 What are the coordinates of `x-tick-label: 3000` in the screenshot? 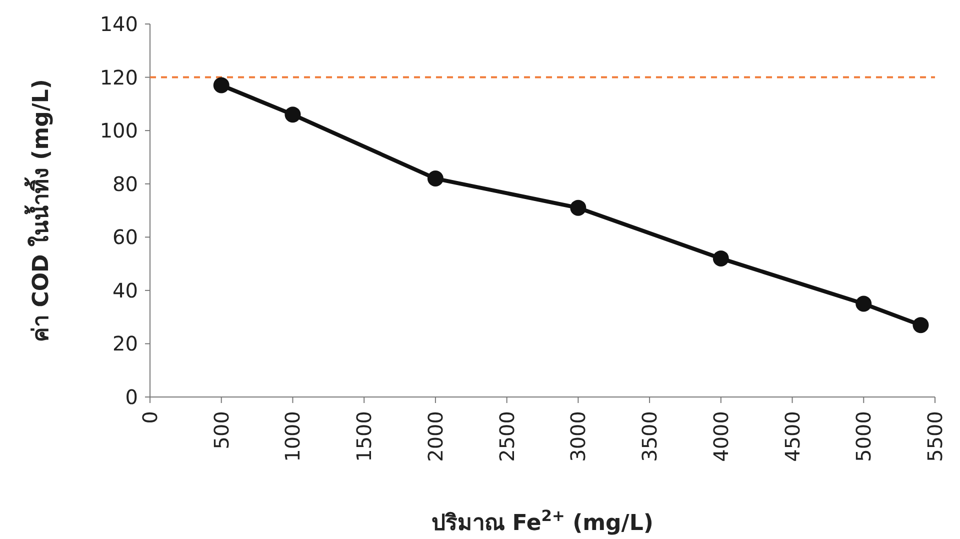 It's located at (578, 436).